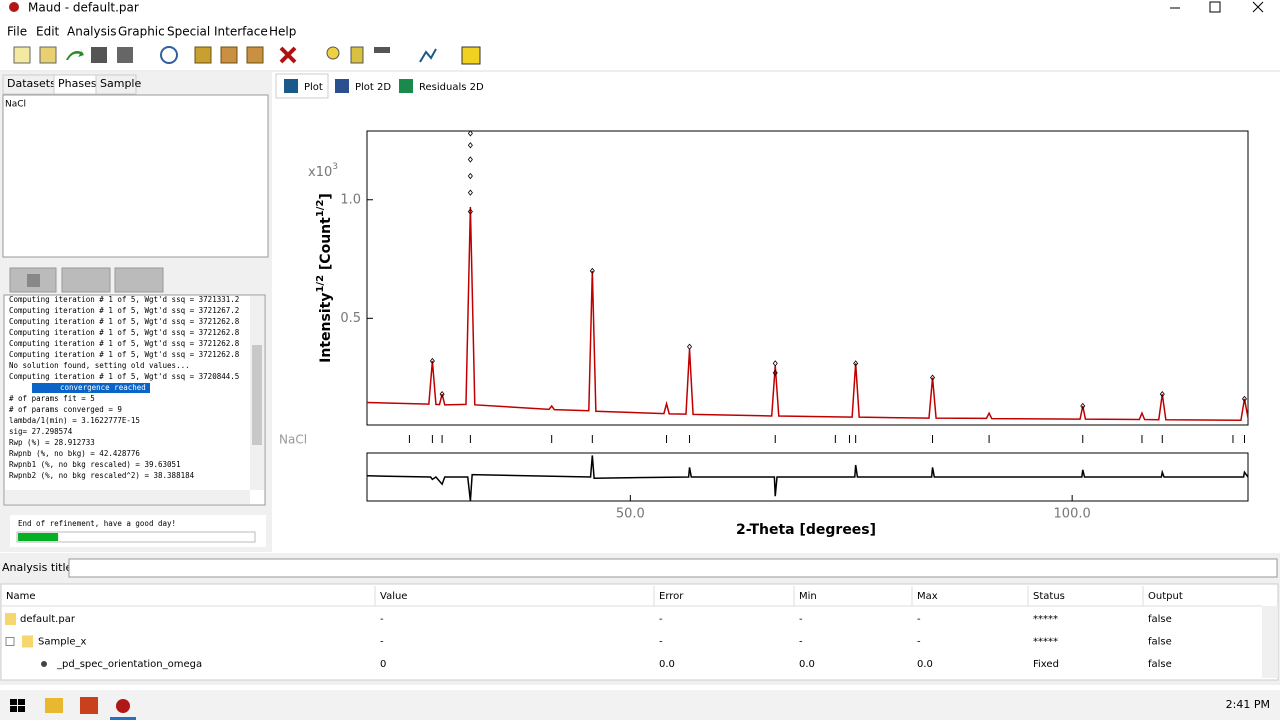  I want to click on phase-item: NaCl, so click(15, 105).